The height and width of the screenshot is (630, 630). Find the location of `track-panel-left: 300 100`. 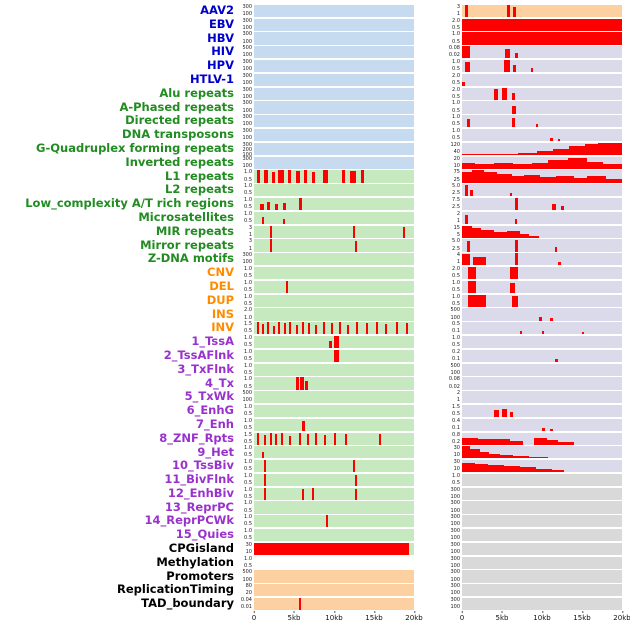

track-panel-left: 300 100 is located at coordinates (327, 93).